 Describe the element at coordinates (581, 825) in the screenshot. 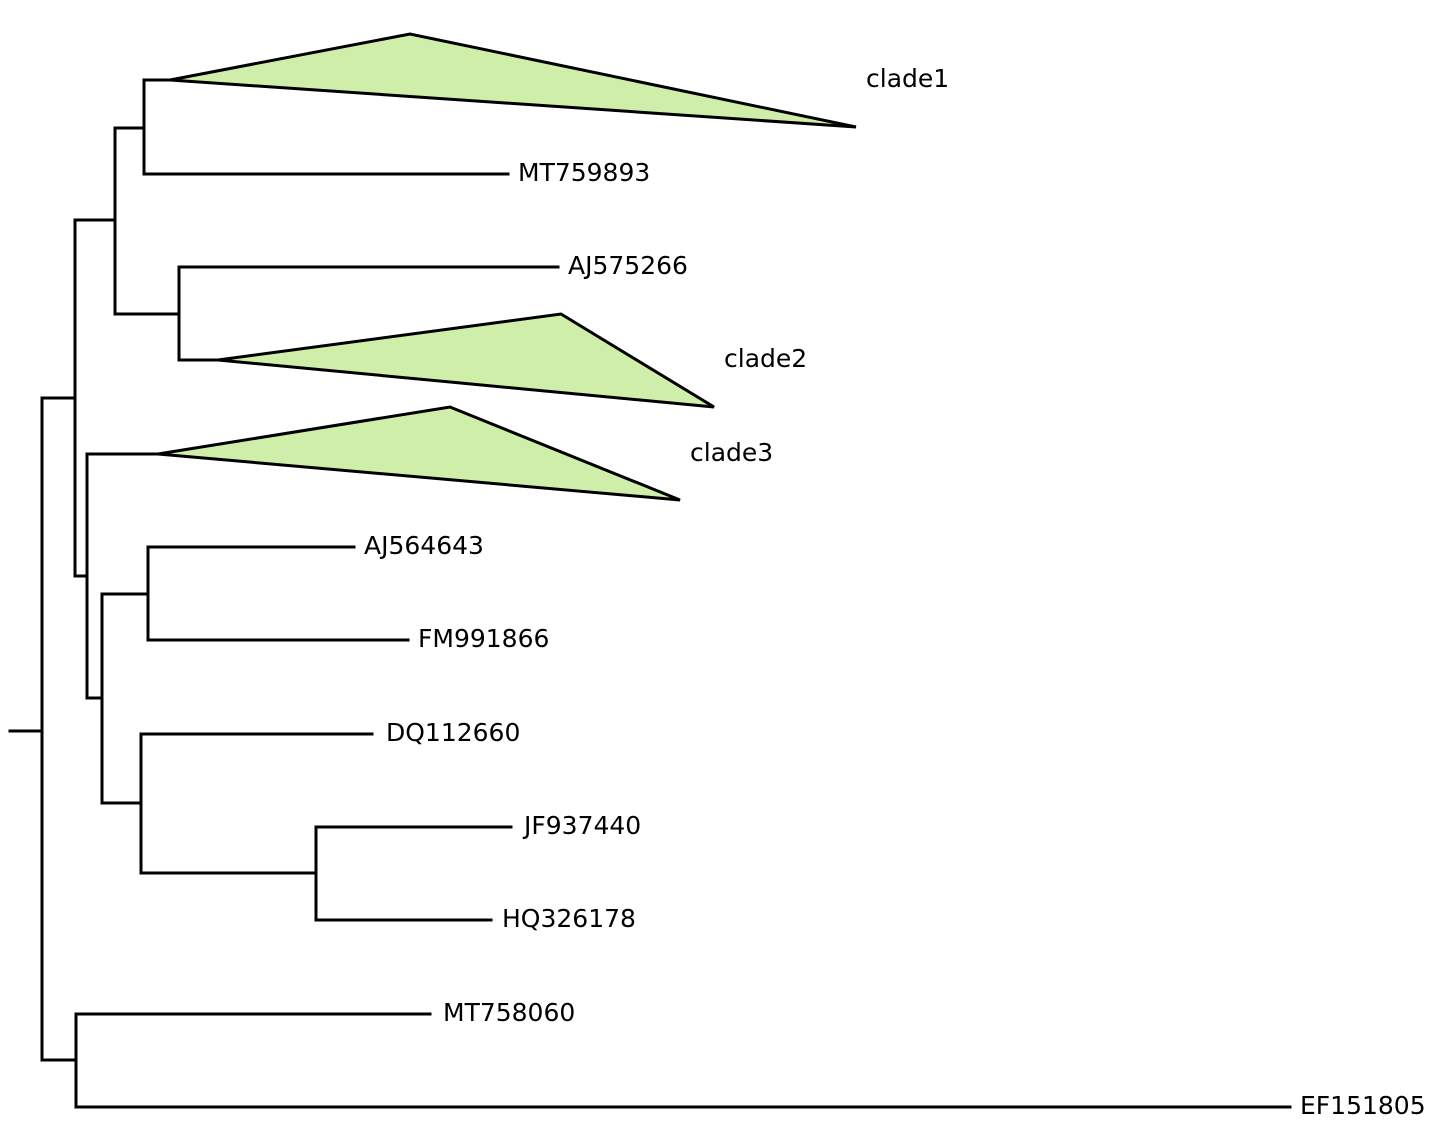

I see `tip-label-jf937440: JF937440` at that location.